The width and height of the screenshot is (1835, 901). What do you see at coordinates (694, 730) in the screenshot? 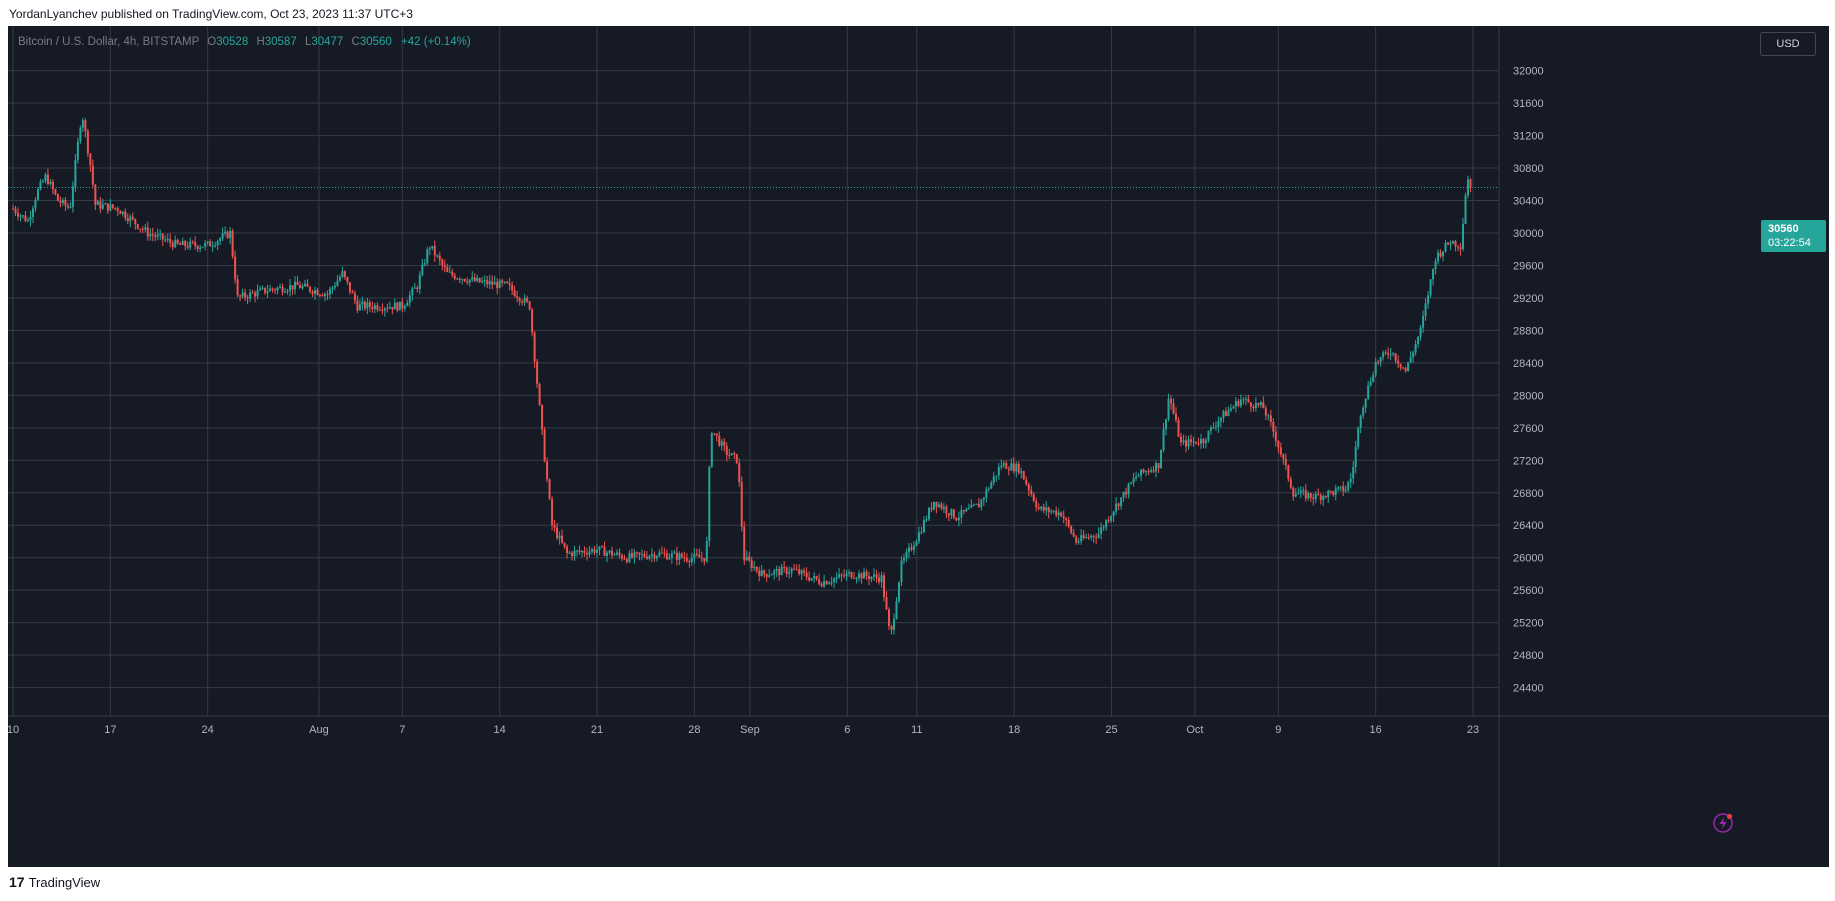
I see `x-tick-label: 28` at bounding box center [694, 730].